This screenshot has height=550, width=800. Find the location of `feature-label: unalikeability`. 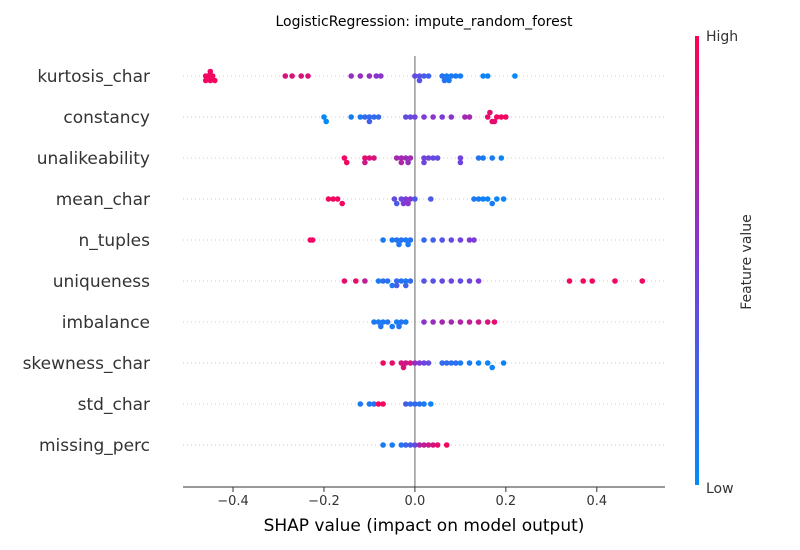

feature-label: unalikeability is located at coordinates (93, 159).